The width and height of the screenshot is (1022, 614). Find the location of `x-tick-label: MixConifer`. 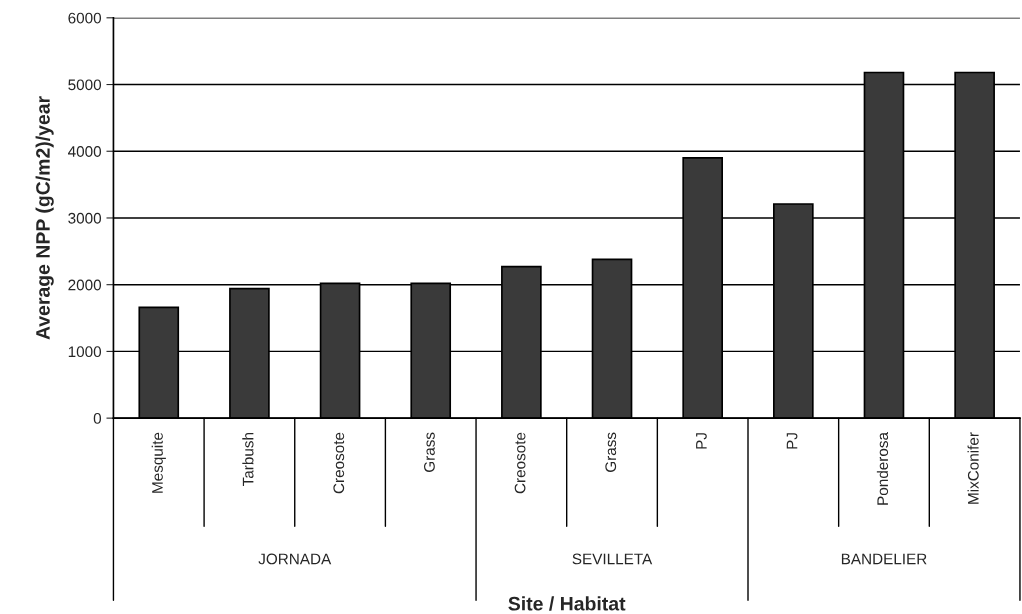

x-tick-label: MixConifer is located at coordinates (973, 468).